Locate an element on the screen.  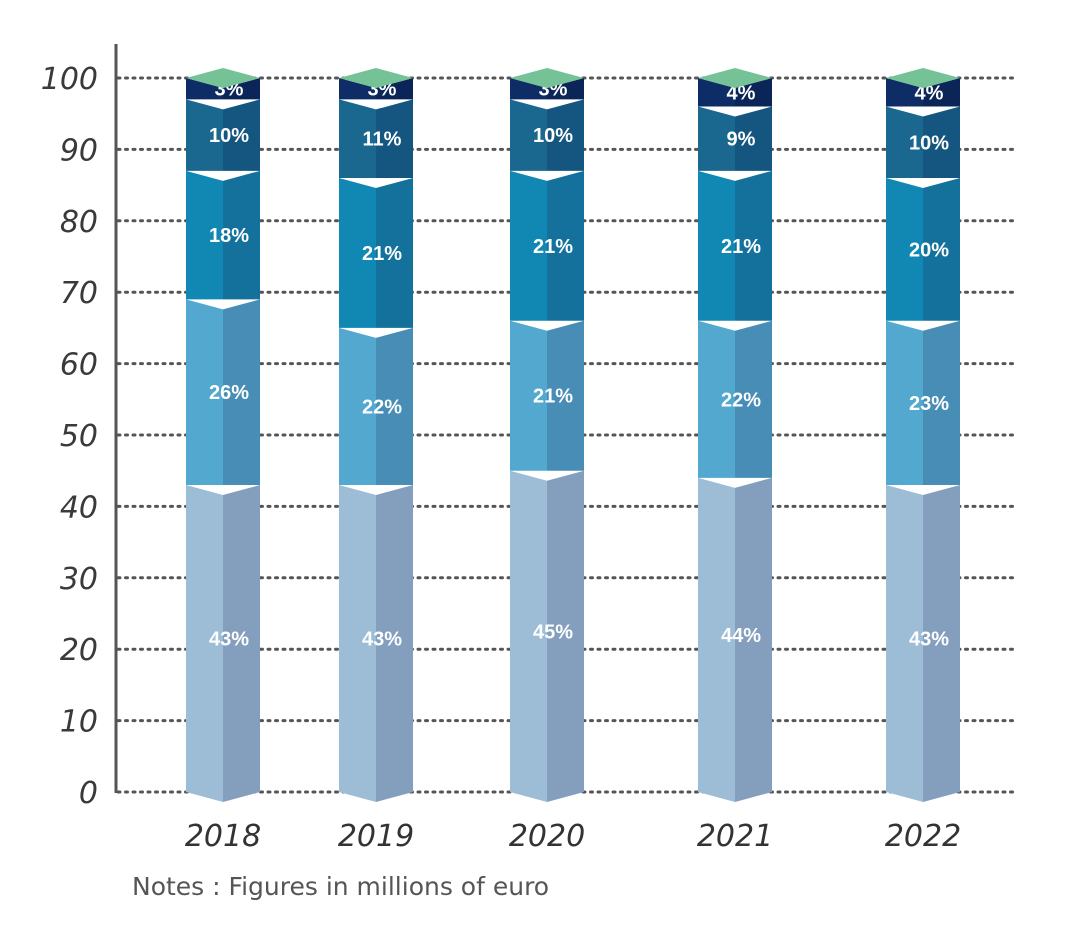
y-tick-label: 80 is located at coordinates (79, 222).